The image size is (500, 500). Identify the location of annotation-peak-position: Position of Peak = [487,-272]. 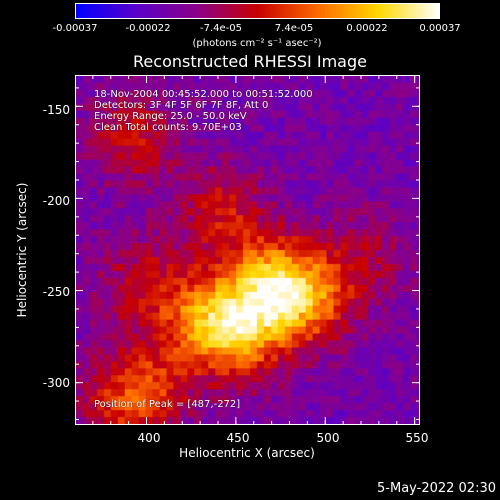
(167, 404).